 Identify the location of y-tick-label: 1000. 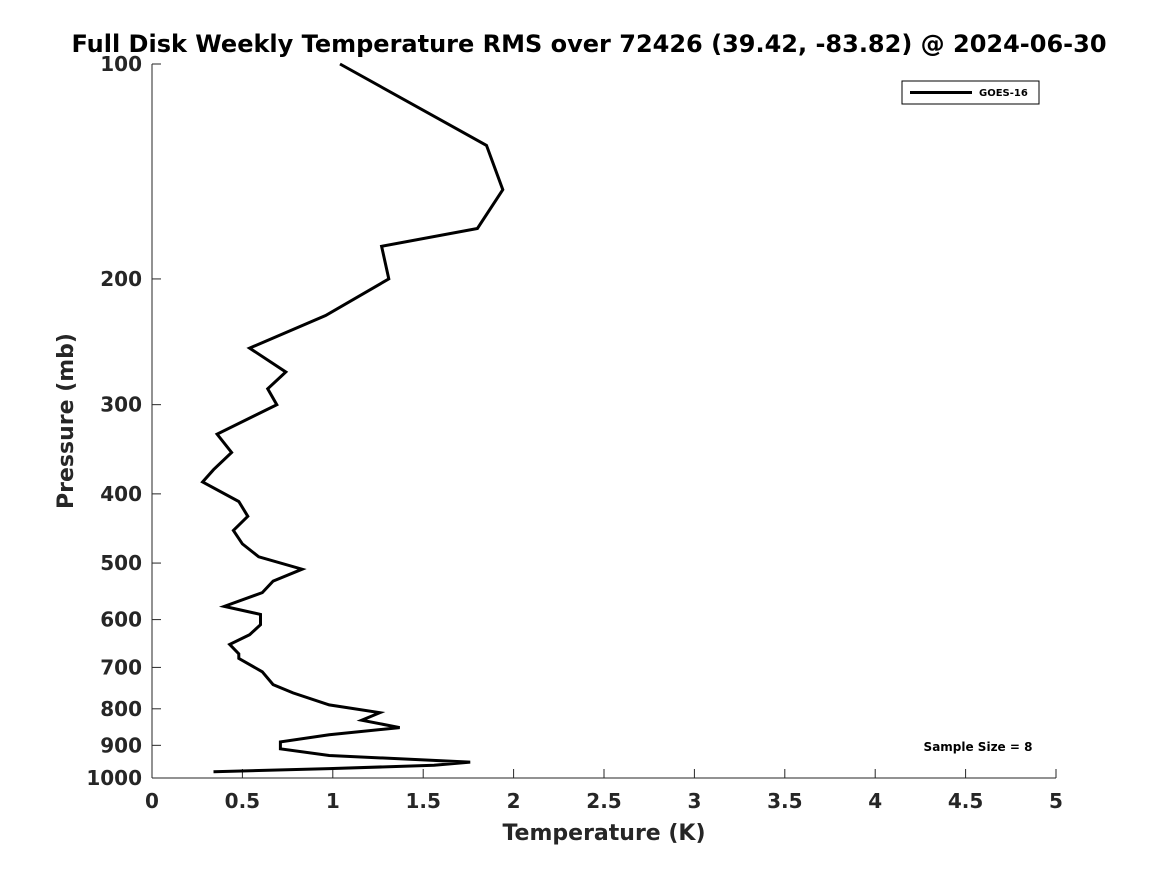
(114, 778).